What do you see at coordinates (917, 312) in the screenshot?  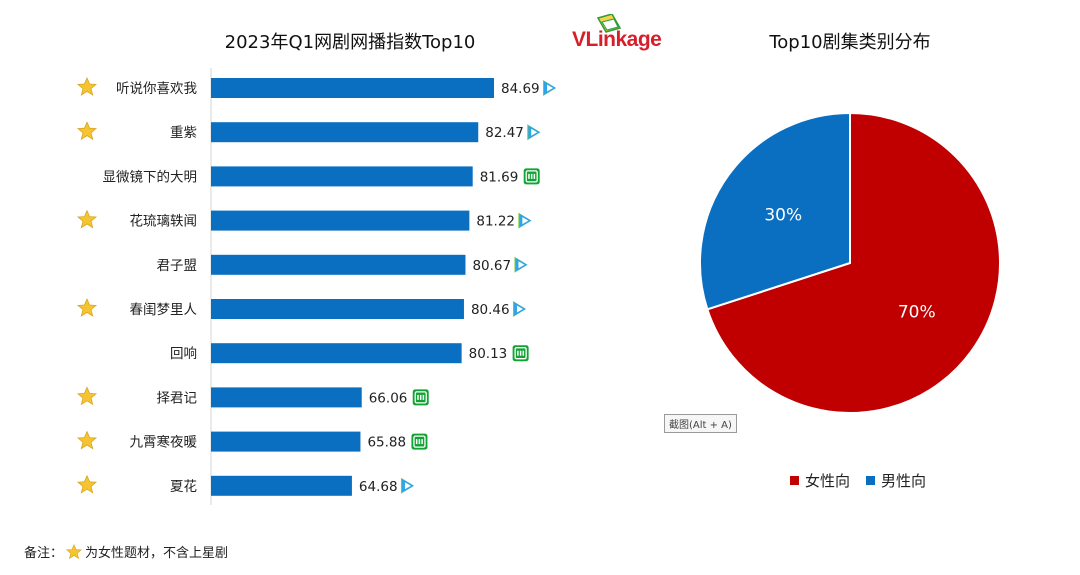 I see `pie-slice-label: 70%` at bounding box center [917, 312].